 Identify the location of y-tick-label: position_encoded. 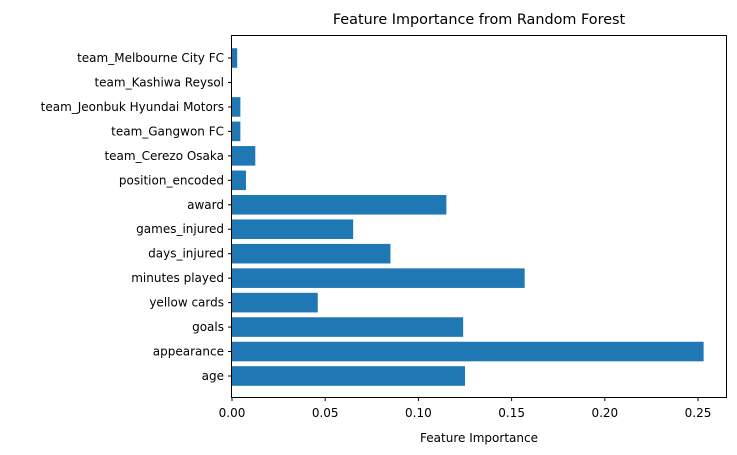
(171, 180).